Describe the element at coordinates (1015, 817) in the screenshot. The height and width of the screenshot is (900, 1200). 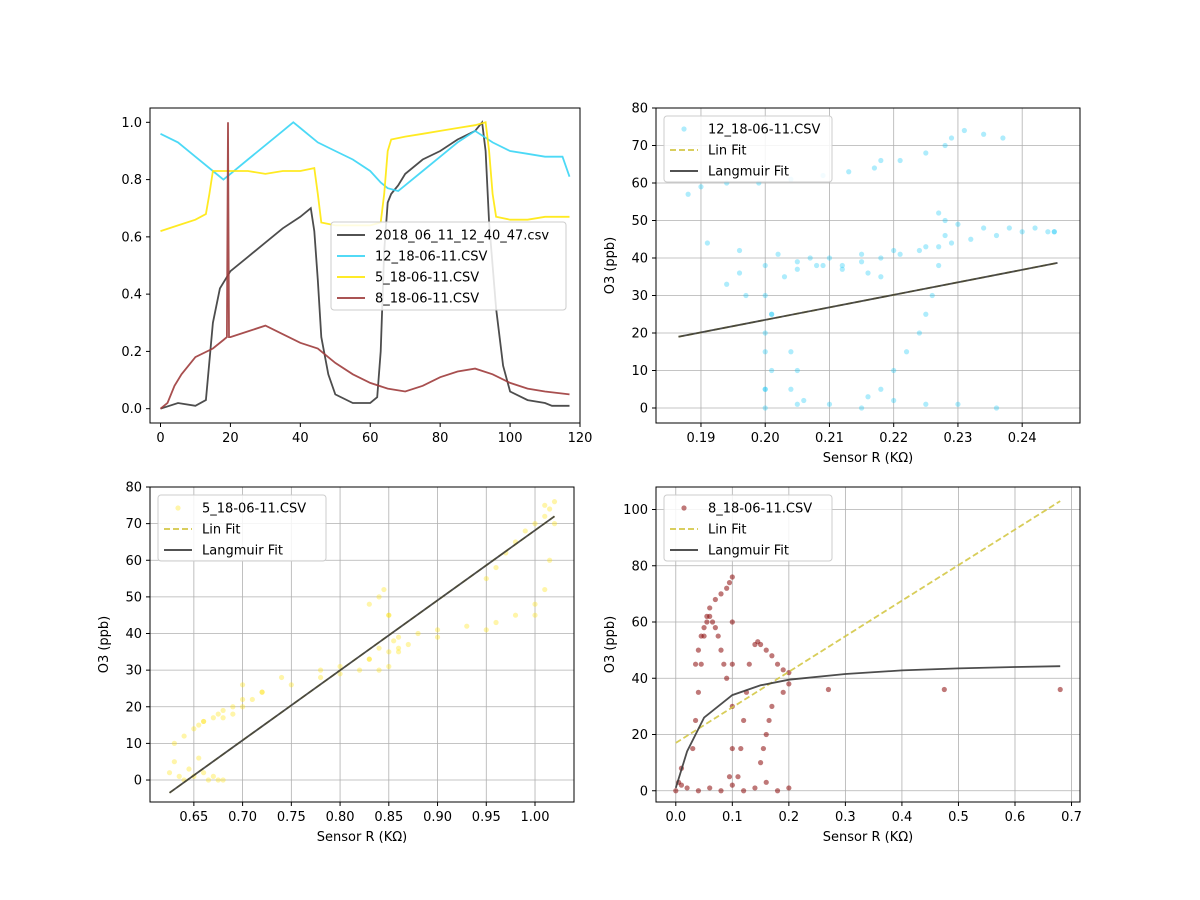
I see `x-tick-label: 0.6` at that location.